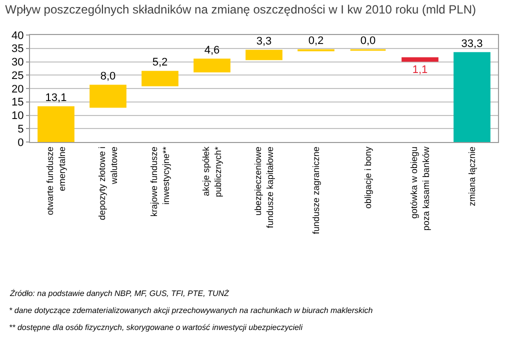 This screenshot has height=343, width=515. Describe the element at coordinates (56, 181) in the screenshot. I see `x-tick-label: otwarte fundusze emerytalne` at that location.